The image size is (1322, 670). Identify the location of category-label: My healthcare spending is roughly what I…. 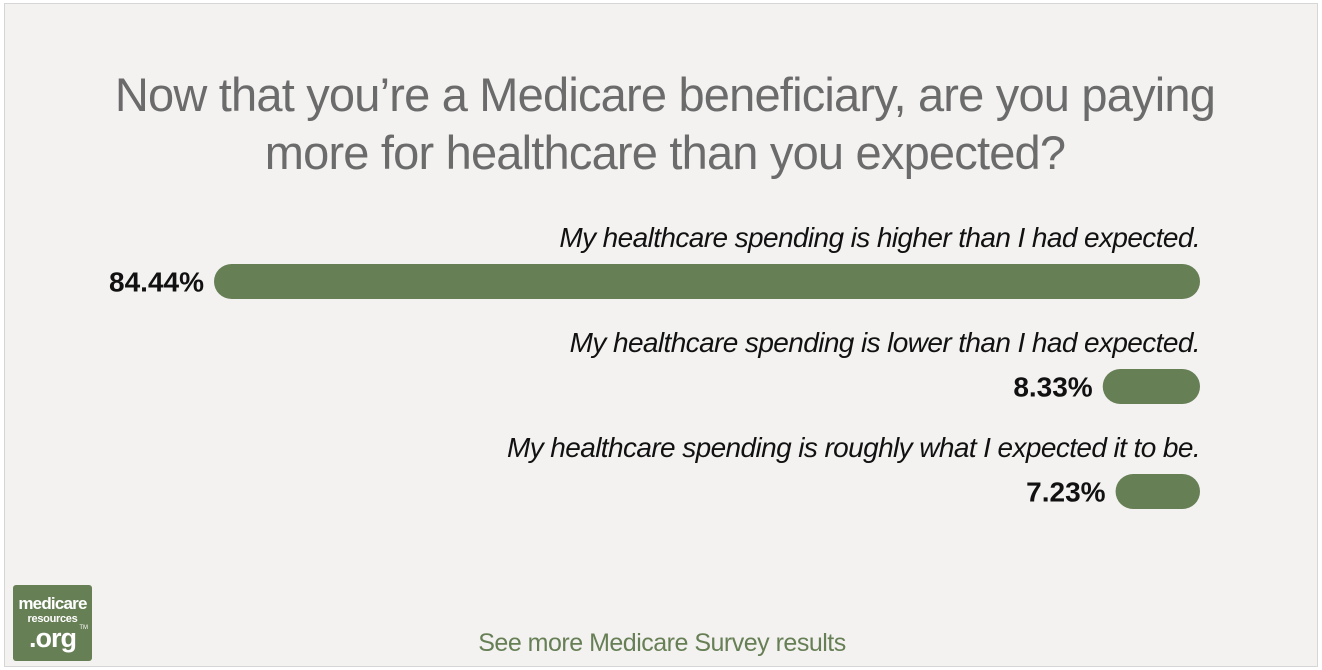
(853, 447).